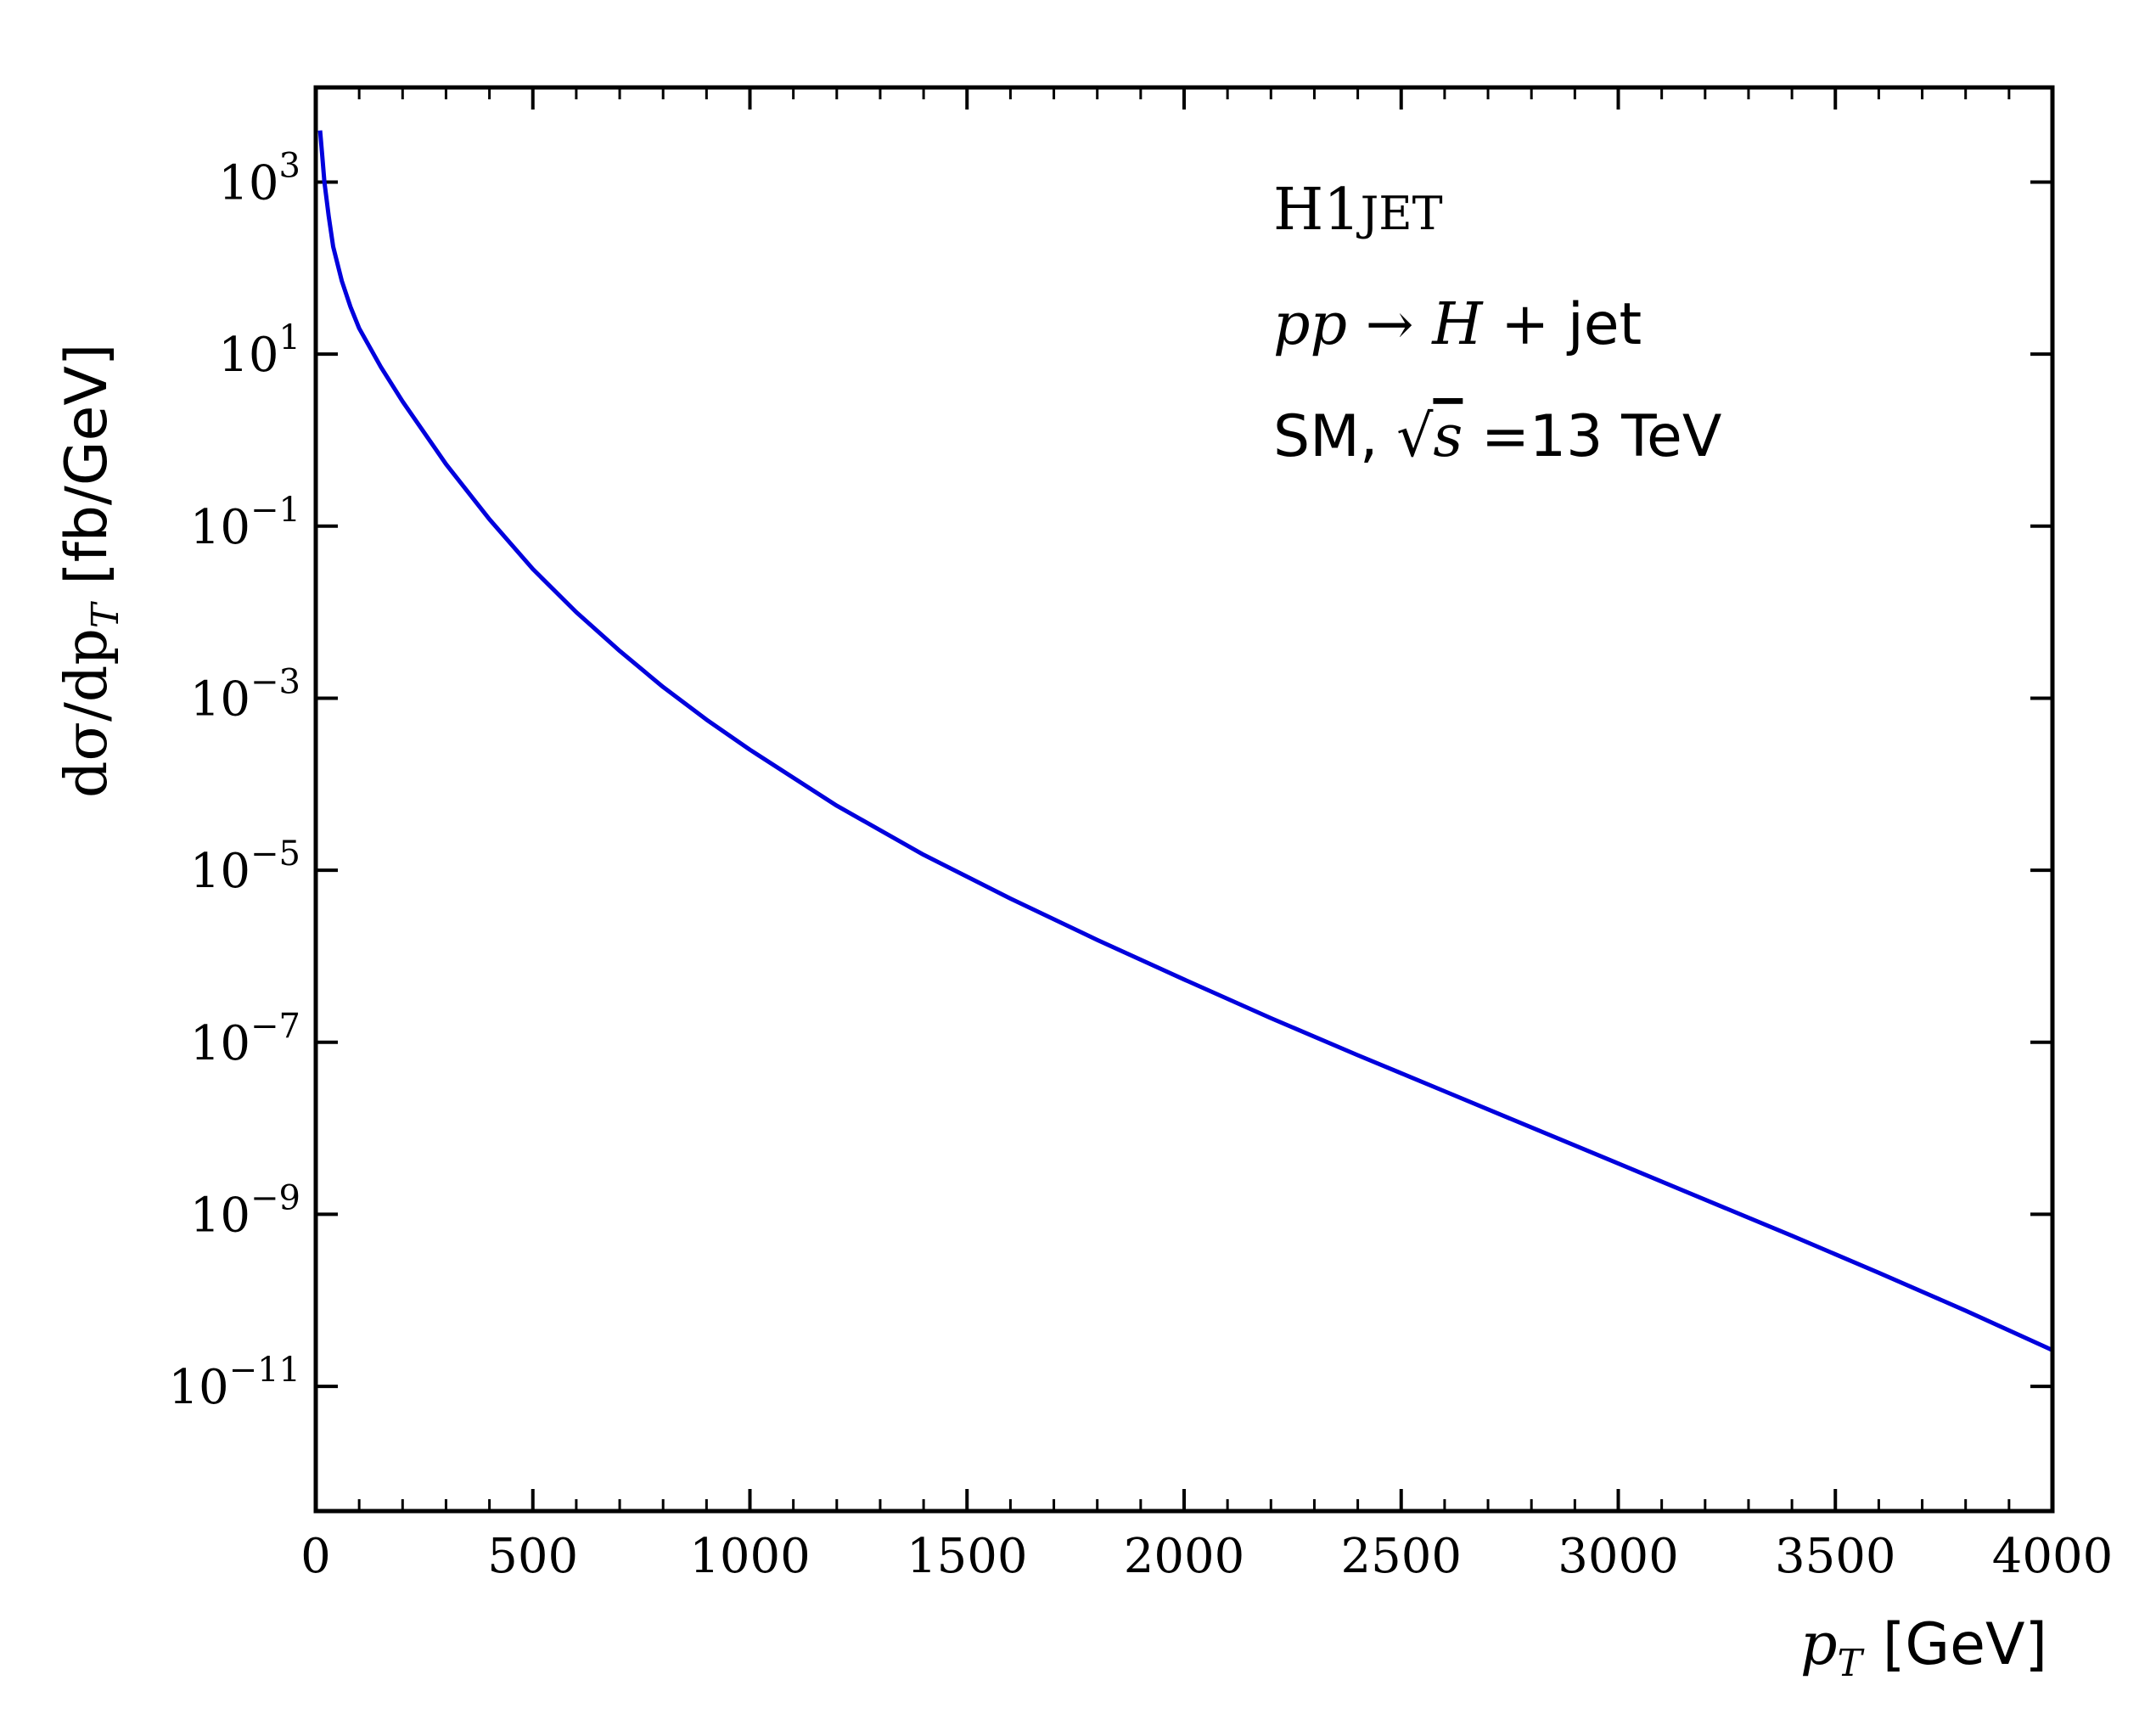 This screenshot has width=2156, height=1725. What do you see at coordinates (1358, 210) in the screenshot?
I see `annotation-program: H1JET` at bounding box center [1358, 210].